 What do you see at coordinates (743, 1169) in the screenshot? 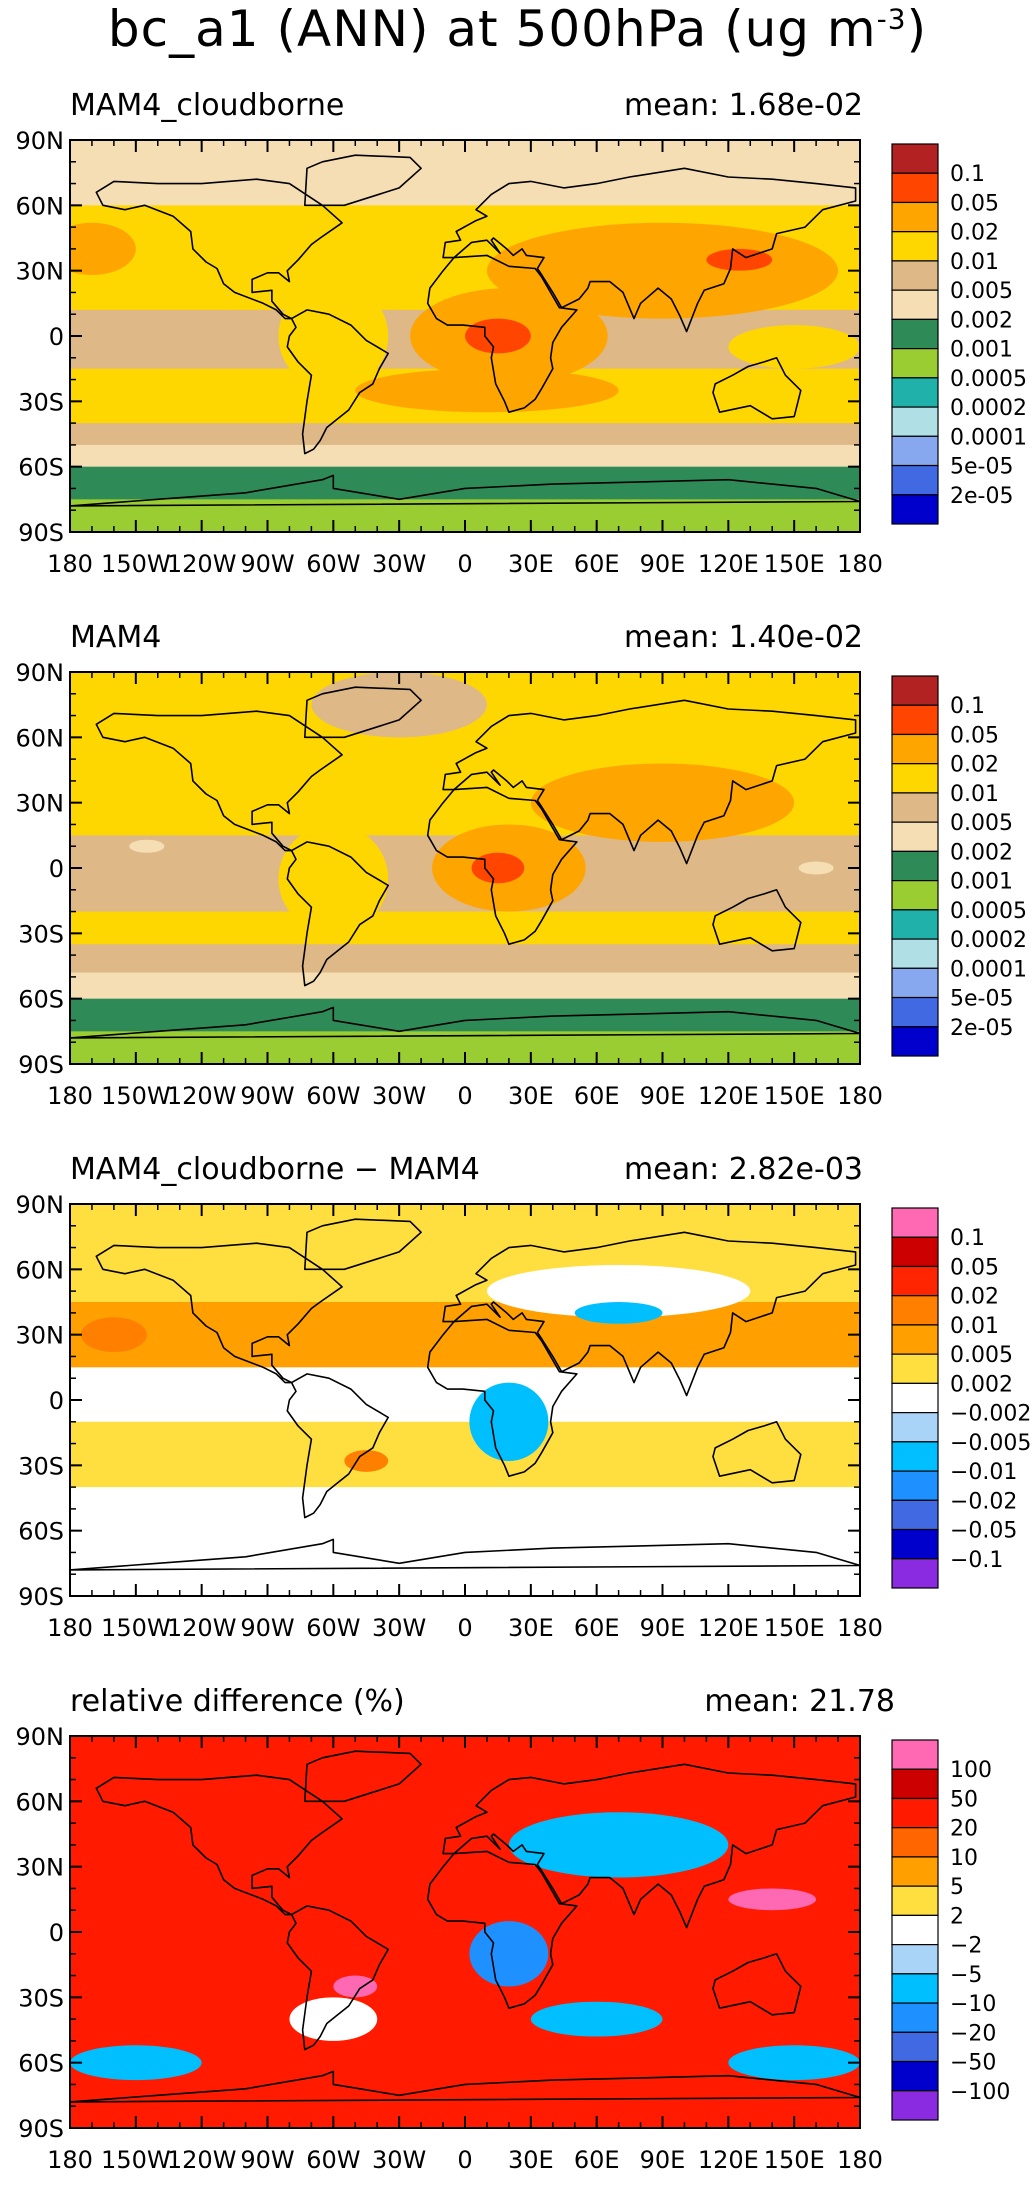
I see `panel-mean: mean: 2.82e-03` at bounding box center [743, 1169].